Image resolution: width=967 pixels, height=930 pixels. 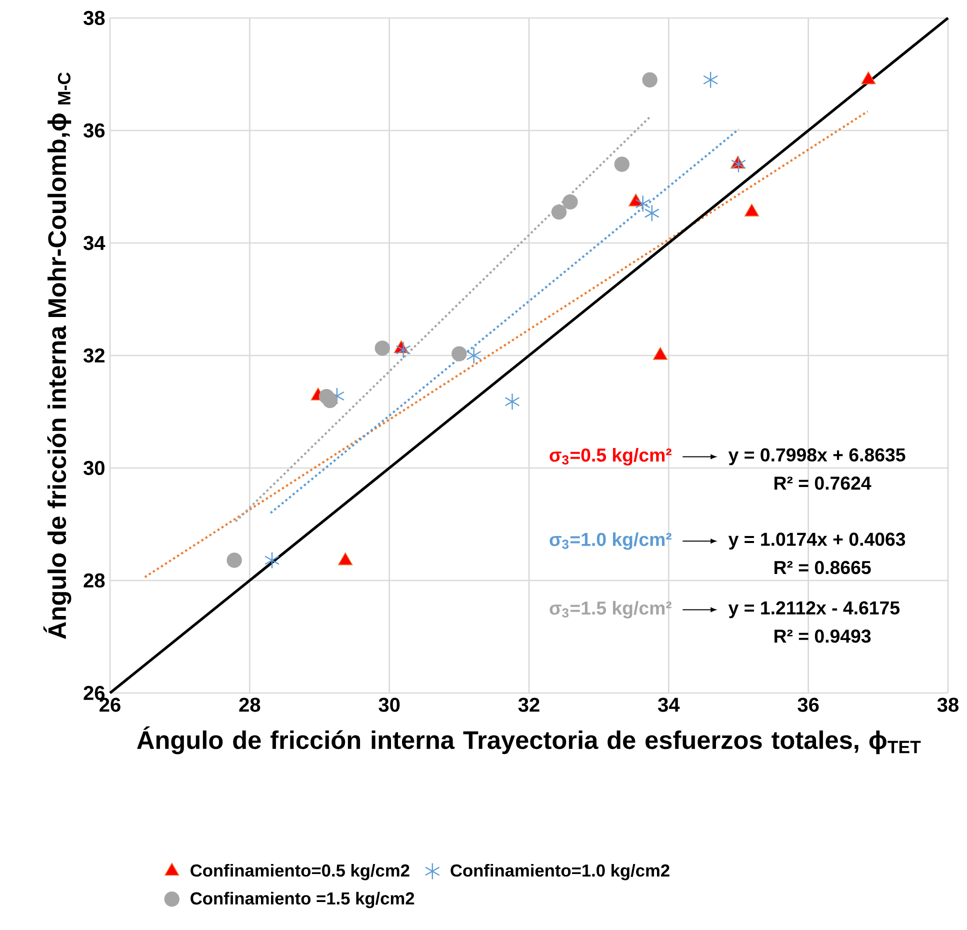 I want to click on x-axis-title: Ángulo de fricción interna Trayectoria de esfuerzos totales, ϕ$_{TET}$, so click(x=529, y=740).